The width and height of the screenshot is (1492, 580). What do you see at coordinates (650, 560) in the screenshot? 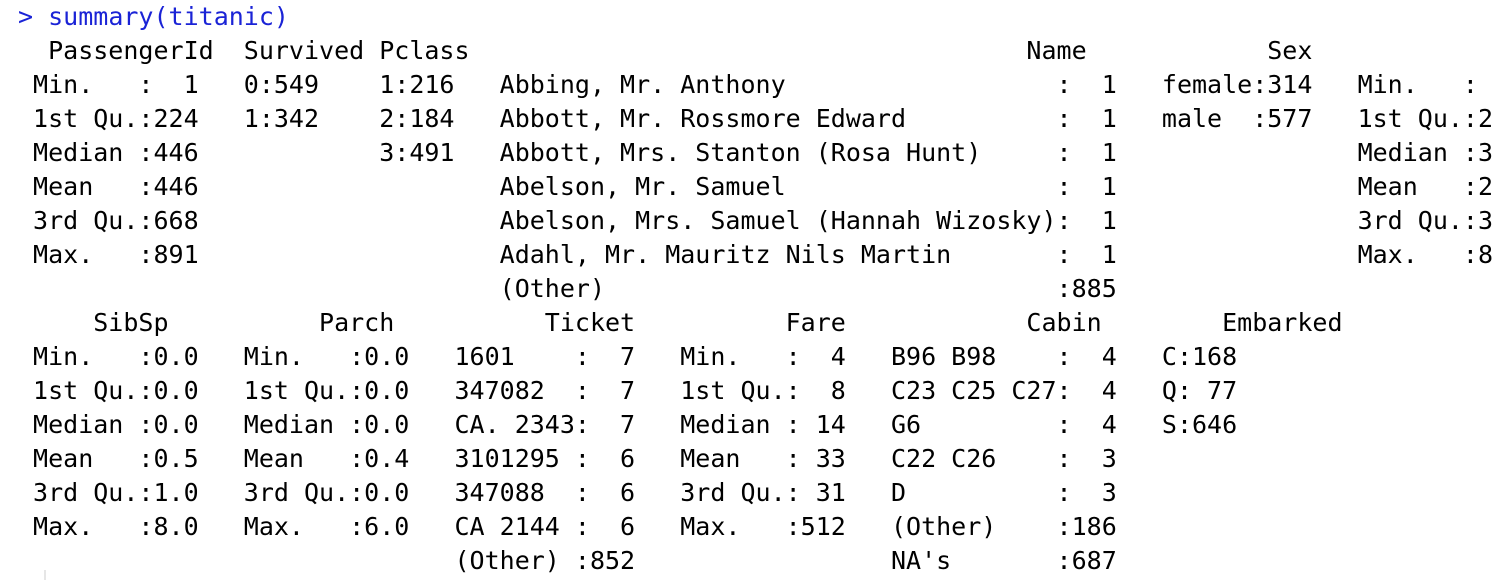
I see `summary-row: (Other) :852 NA's :687` at bounding box center [650, 560].